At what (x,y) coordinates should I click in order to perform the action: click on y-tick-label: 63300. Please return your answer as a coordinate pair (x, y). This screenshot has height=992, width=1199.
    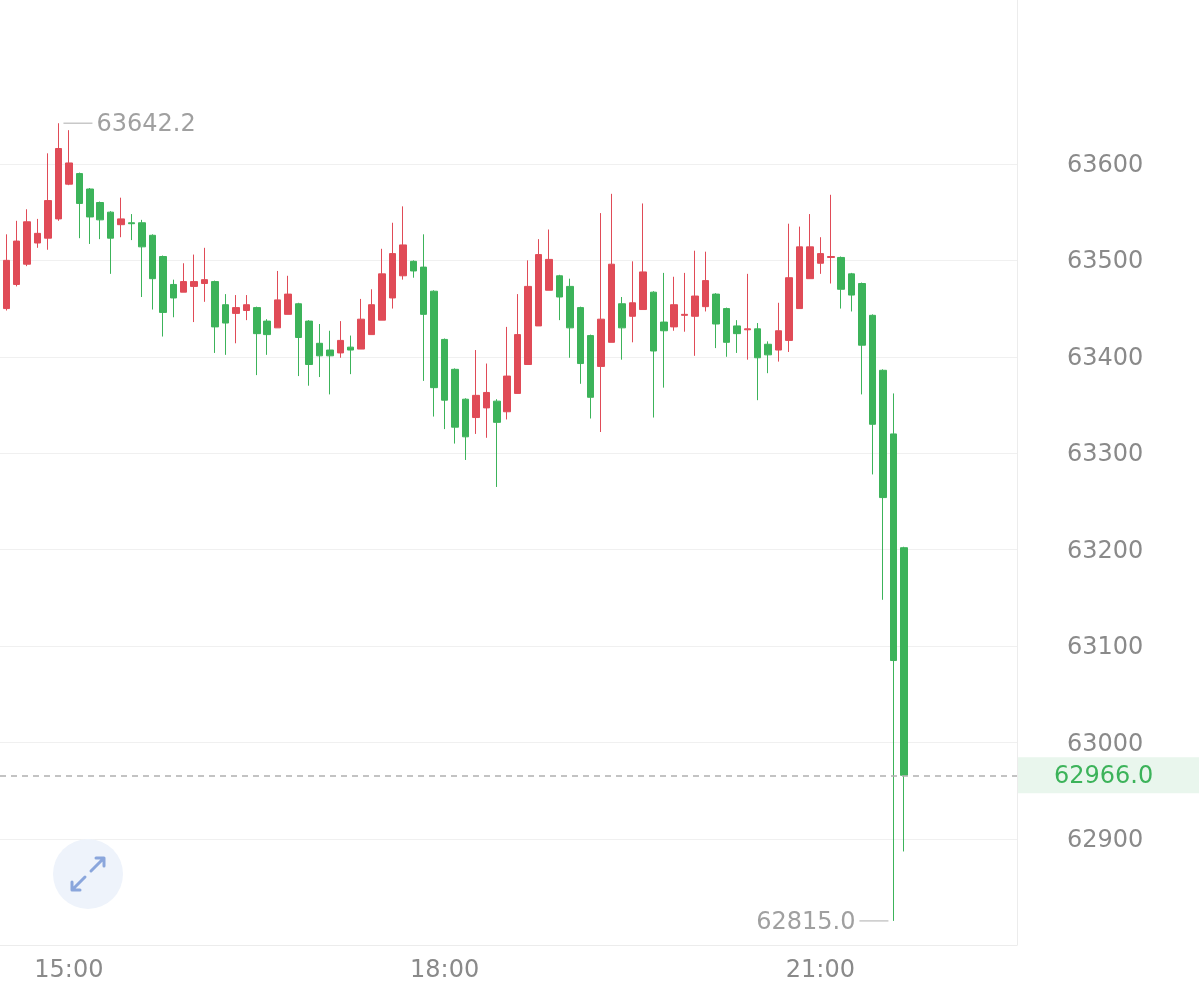
    Looking at the image, I should click on (1105, 453).